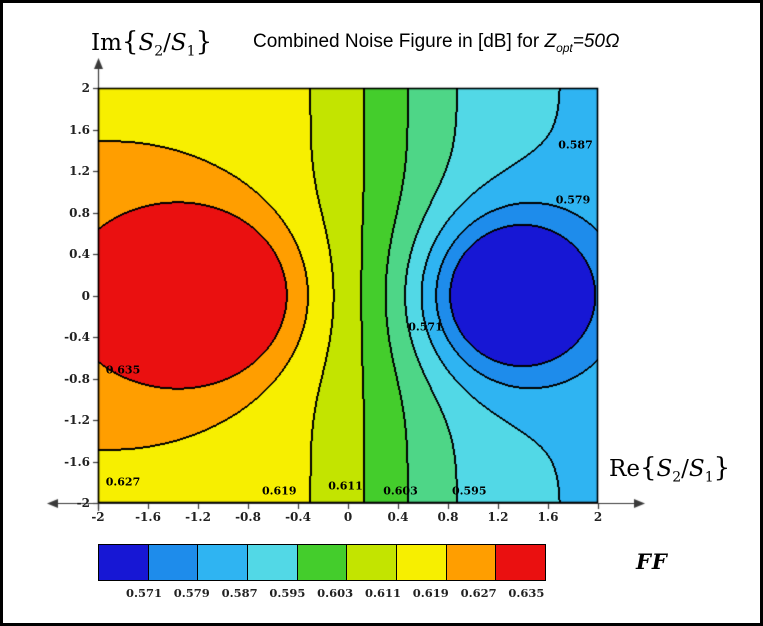 This screenshot has width=763, height=626. What do you see at coordinates (123, 482) in the screenshot?
I see `contour-label: 0.627` at bounding box center [123, 482].